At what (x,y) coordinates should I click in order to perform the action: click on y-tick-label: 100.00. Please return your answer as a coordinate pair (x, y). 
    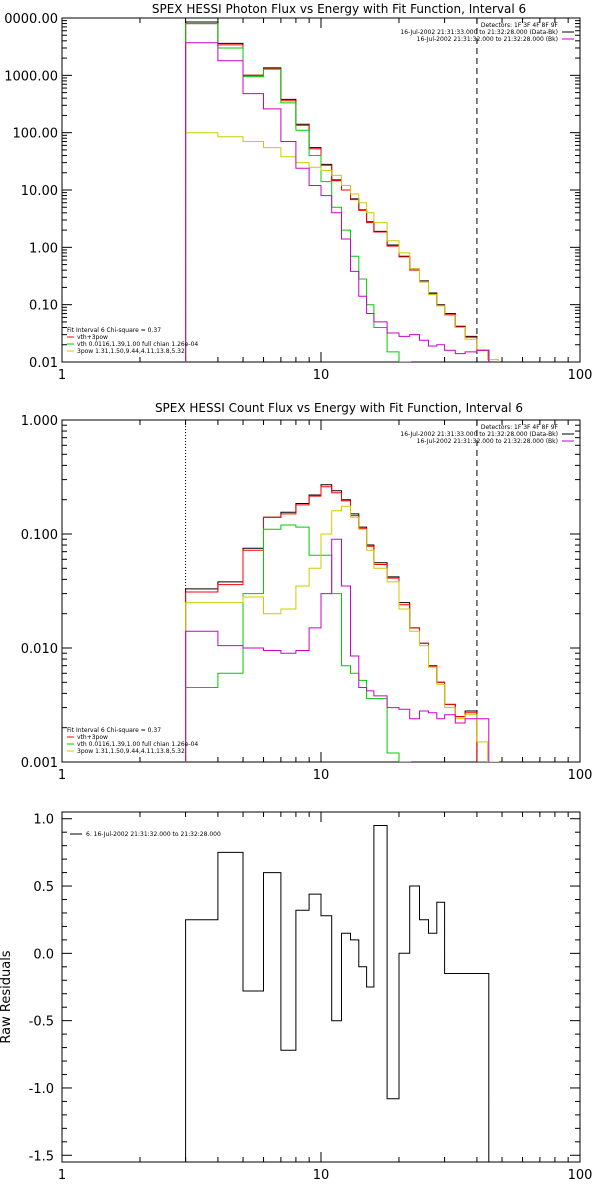
    Looking at the image, I should click on (36, 134).